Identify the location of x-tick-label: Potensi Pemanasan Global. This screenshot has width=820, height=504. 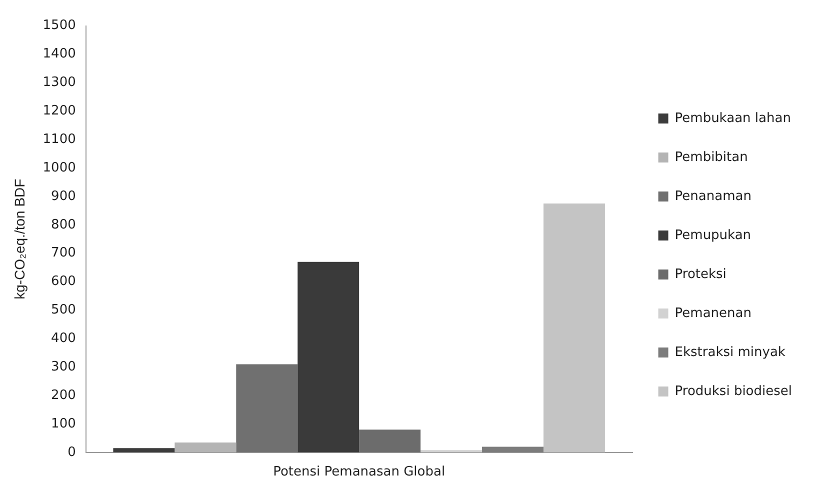
(359, 472).